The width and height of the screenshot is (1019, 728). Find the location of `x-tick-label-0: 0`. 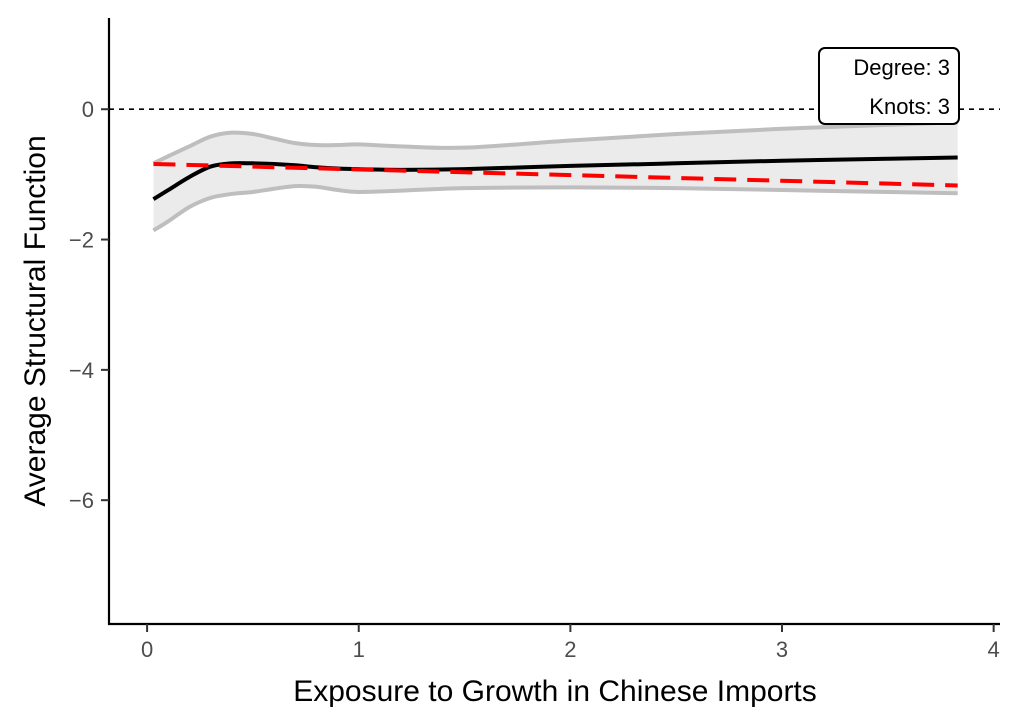

x-tick-label-0: 0 is located at coordinates (147, 649).